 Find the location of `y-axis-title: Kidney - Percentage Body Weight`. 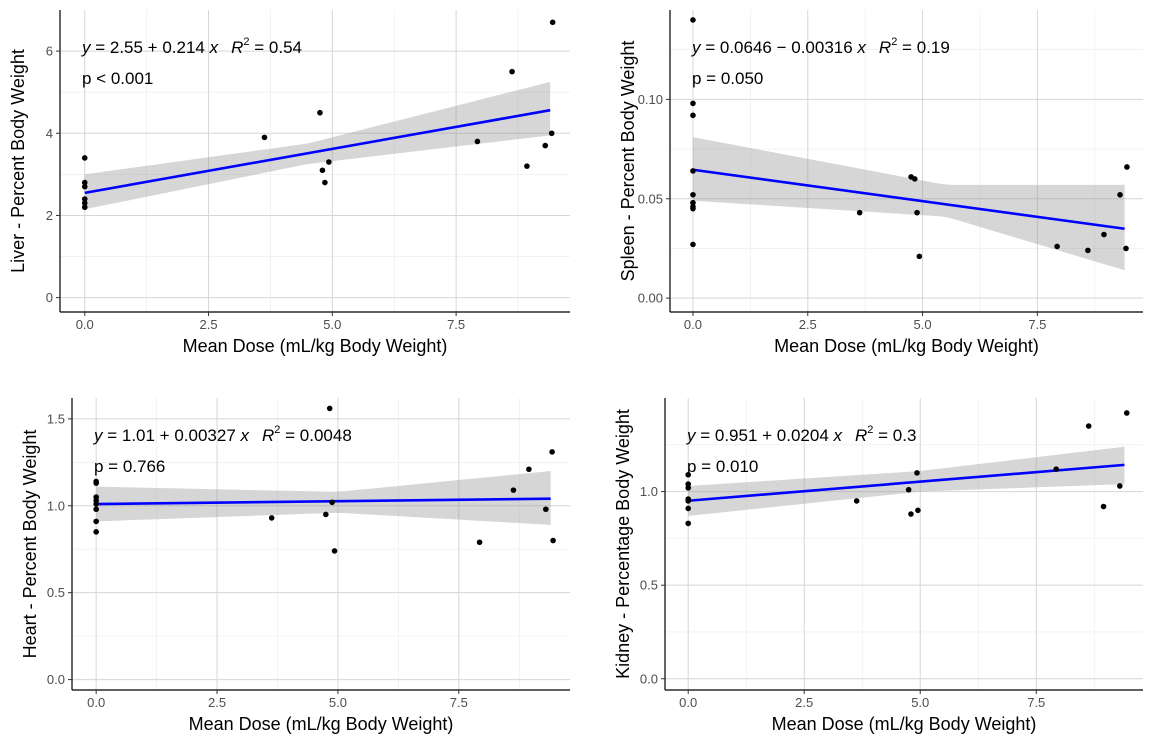

y-axis-title: Kidney - Percentage Body Weight is located at coordinates (623, 544).